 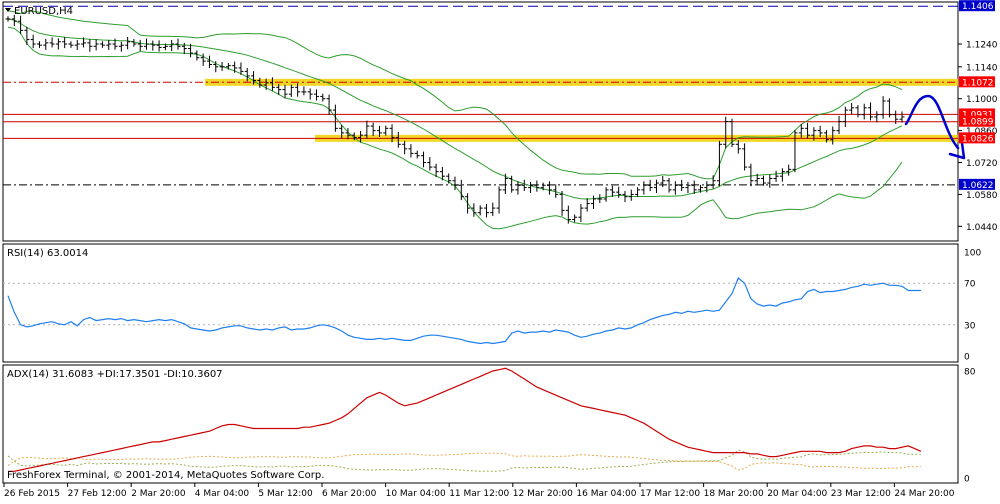 What do you see at coordinates (464, 460) in the screenshot?
I see `di-plus-line` at bounding box center [464, 460].